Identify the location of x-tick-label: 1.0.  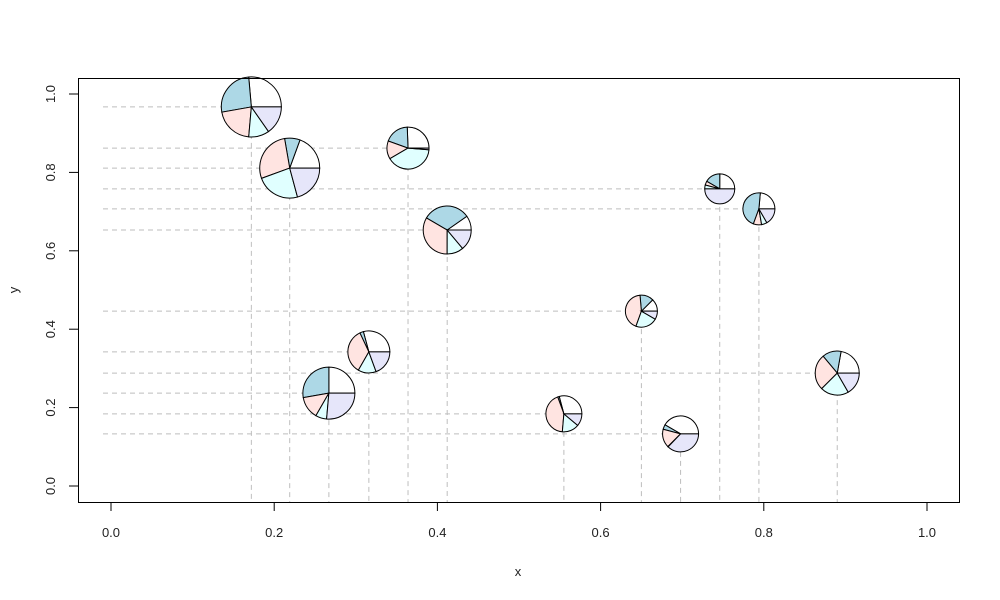
(927, 532).